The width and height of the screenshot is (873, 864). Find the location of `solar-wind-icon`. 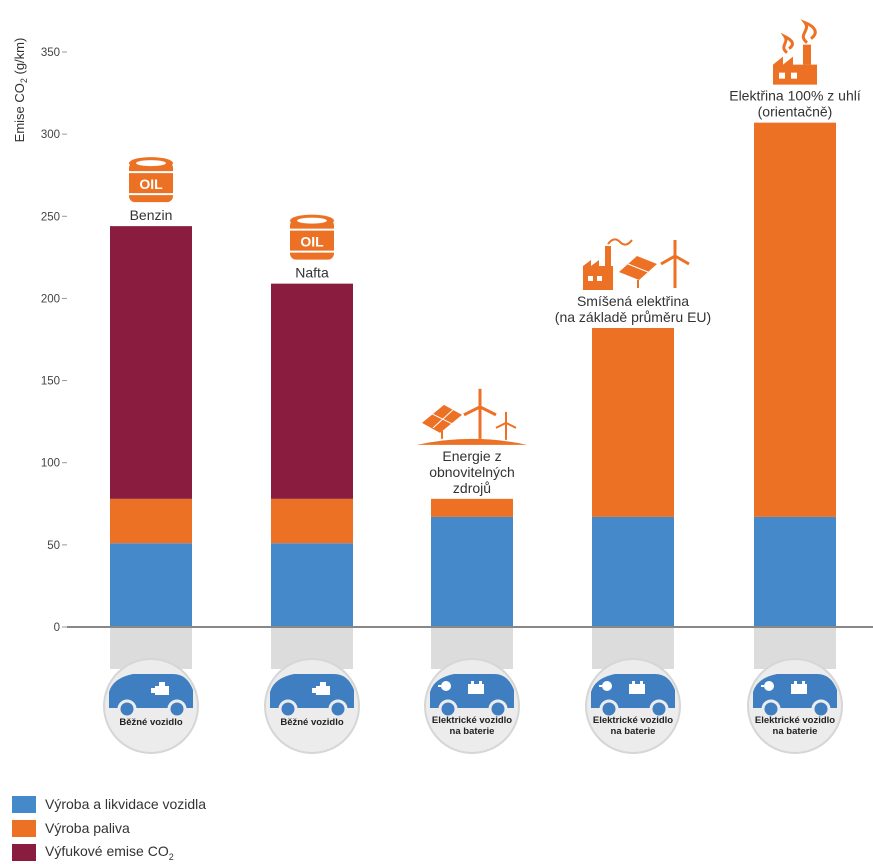

solar-wind-icon is located at coordinates (472, 416).